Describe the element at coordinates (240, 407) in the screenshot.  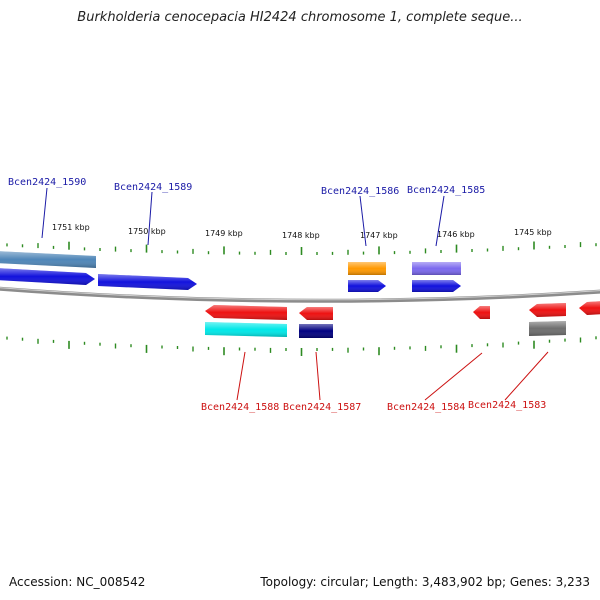
I see `gene-label-1588: Bcen2424_1588` at that location.